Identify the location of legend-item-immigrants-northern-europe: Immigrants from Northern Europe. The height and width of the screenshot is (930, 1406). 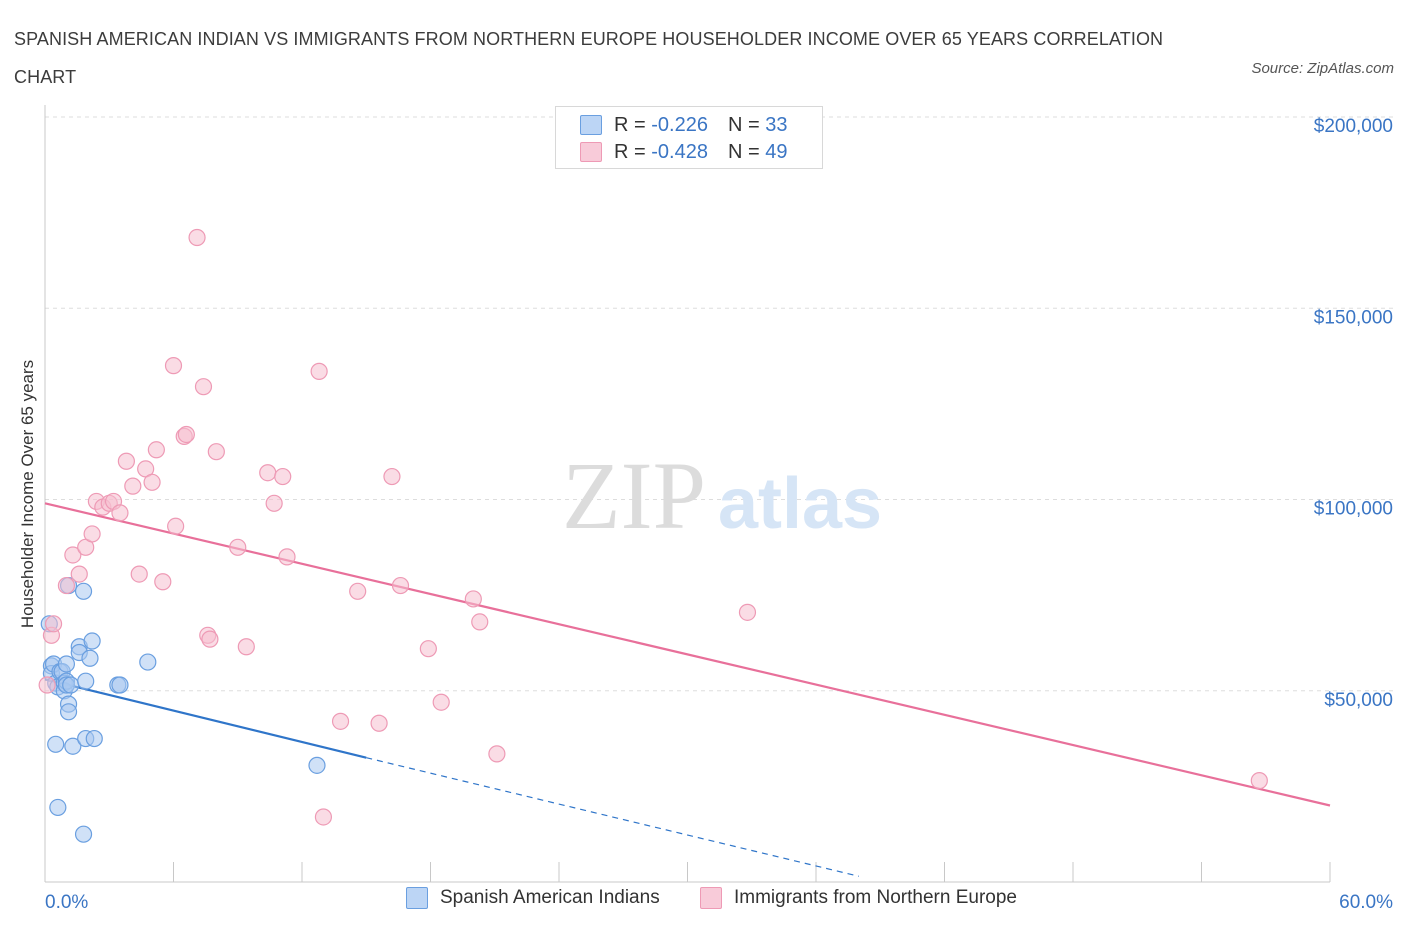
(858, 898).